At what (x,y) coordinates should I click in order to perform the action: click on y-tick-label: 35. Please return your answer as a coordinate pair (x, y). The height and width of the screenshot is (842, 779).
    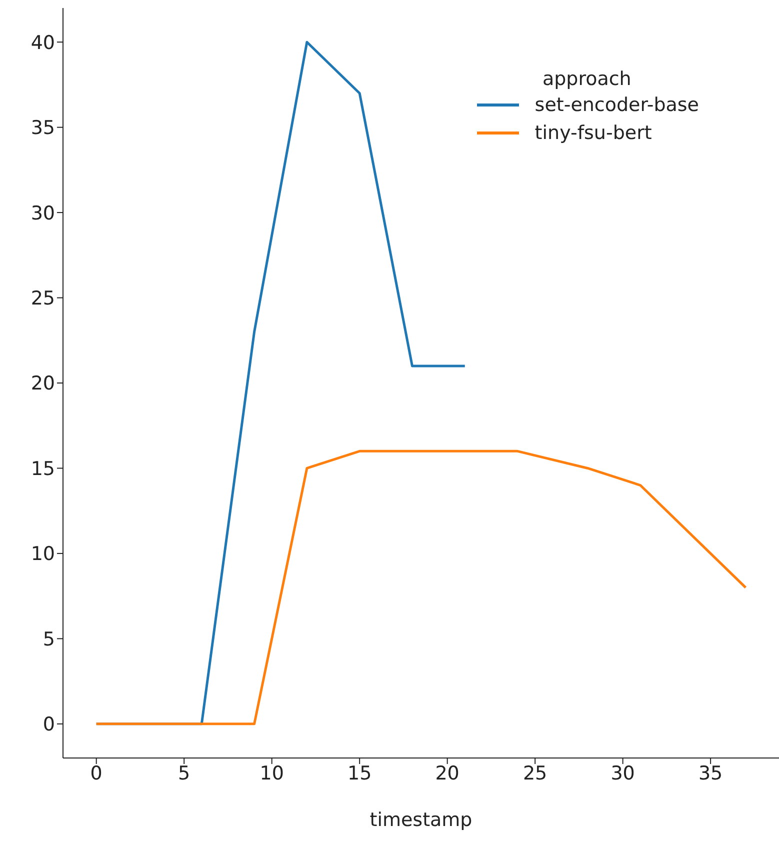
    Looking at the image, I should click on (42, 128).